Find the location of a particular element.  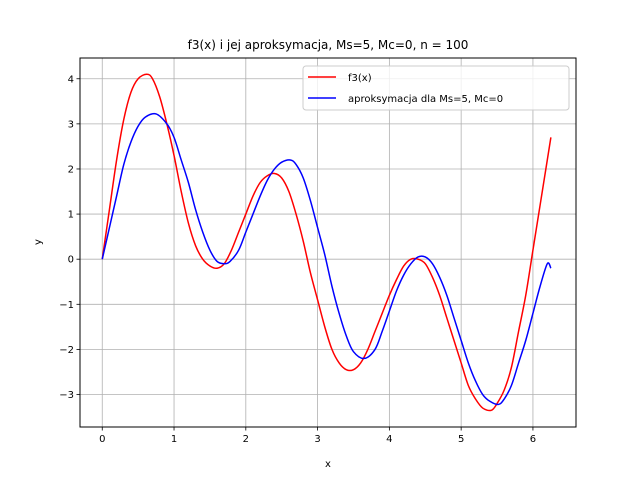

legend-box is located at coordinates (436, 88).